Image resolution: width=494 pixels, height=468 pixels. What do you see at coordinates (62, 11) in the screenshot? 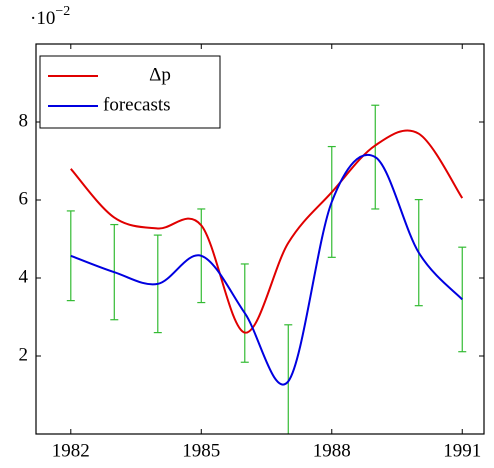
I see `y-multiplier-exponent: −2` at bounding box center [62, 11].